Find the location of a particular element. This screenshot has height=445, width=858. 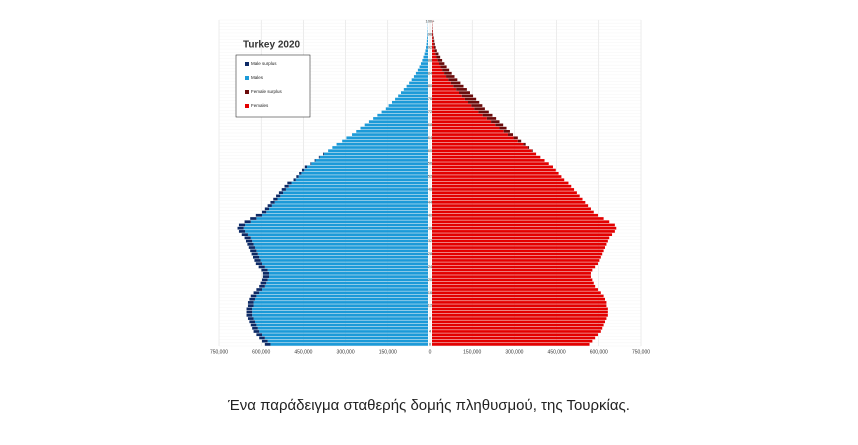

age-label: 96 is located at coordinates (430, 34).